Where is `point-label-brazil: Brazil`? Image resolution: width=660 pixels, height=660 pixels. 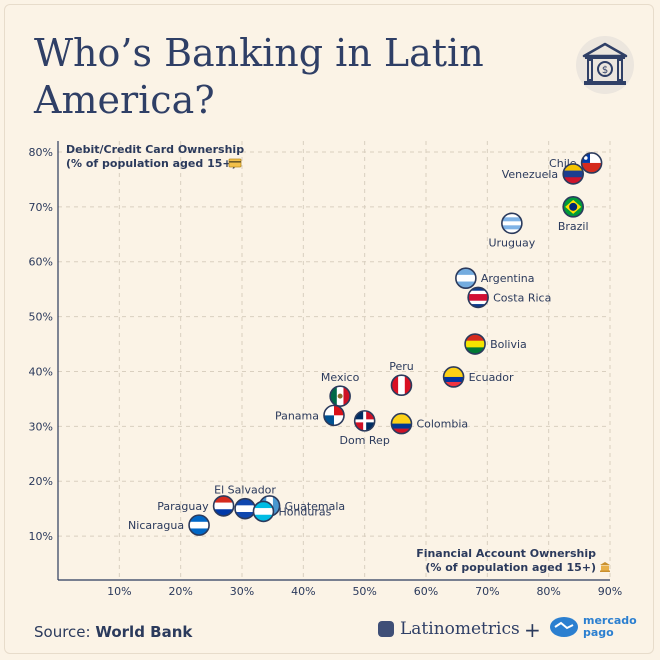
point-label-brazil: Brazil is located at coordinates (573, 226).